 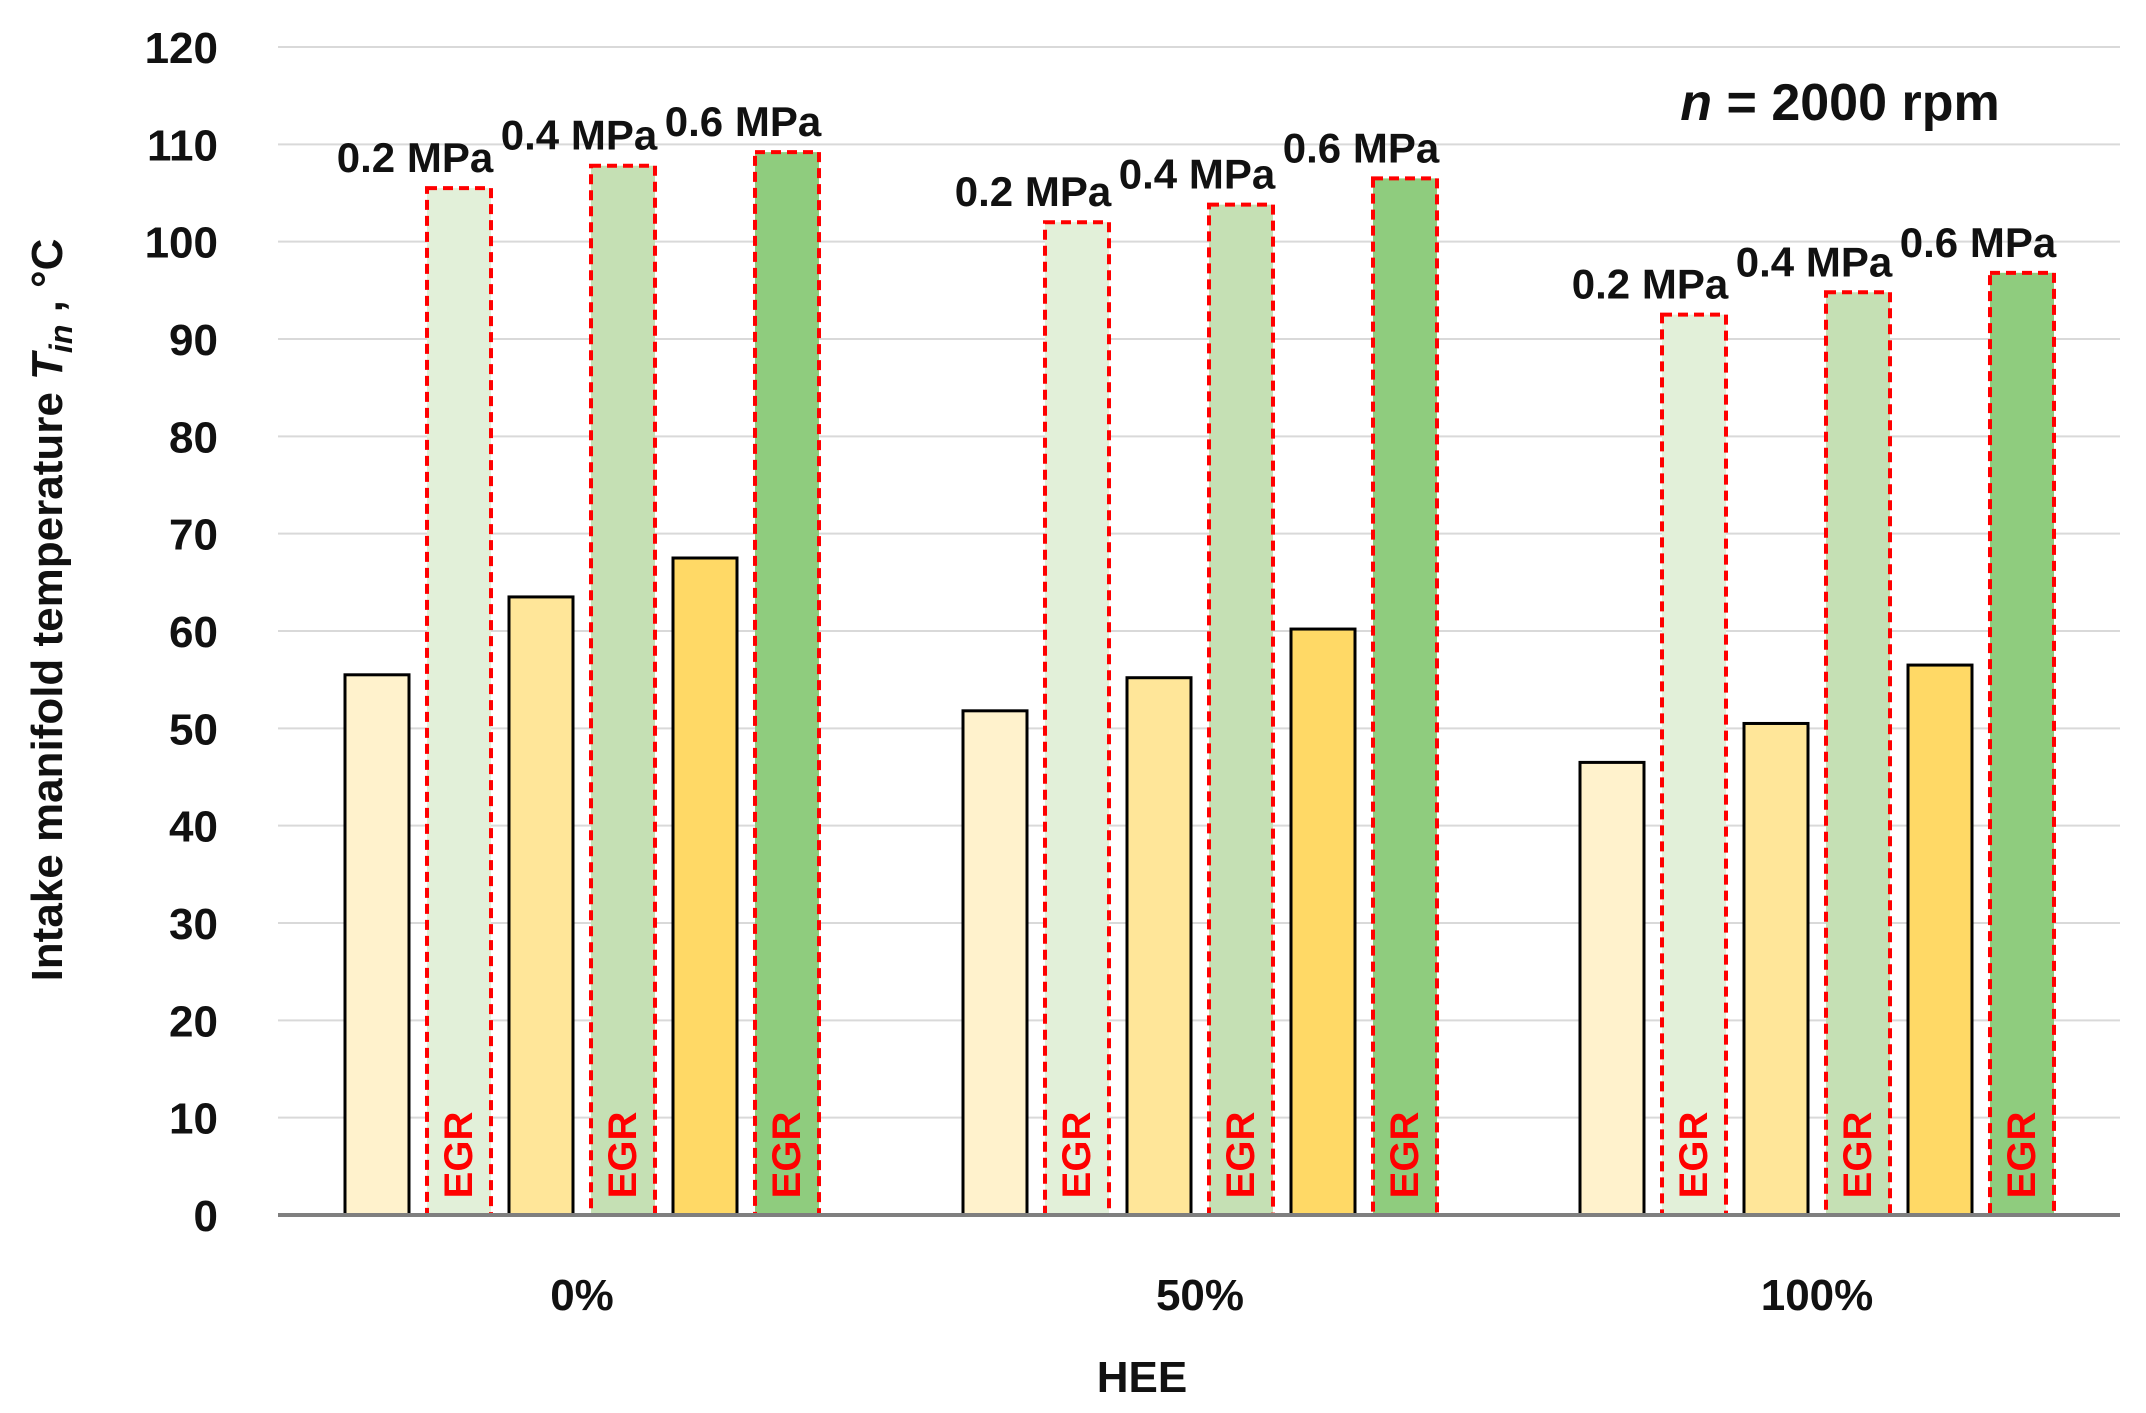 What do you see at coordinates (193, 827) in the screenshot?
I see `y-tick-label: 40` at bounding box center [193, 827].